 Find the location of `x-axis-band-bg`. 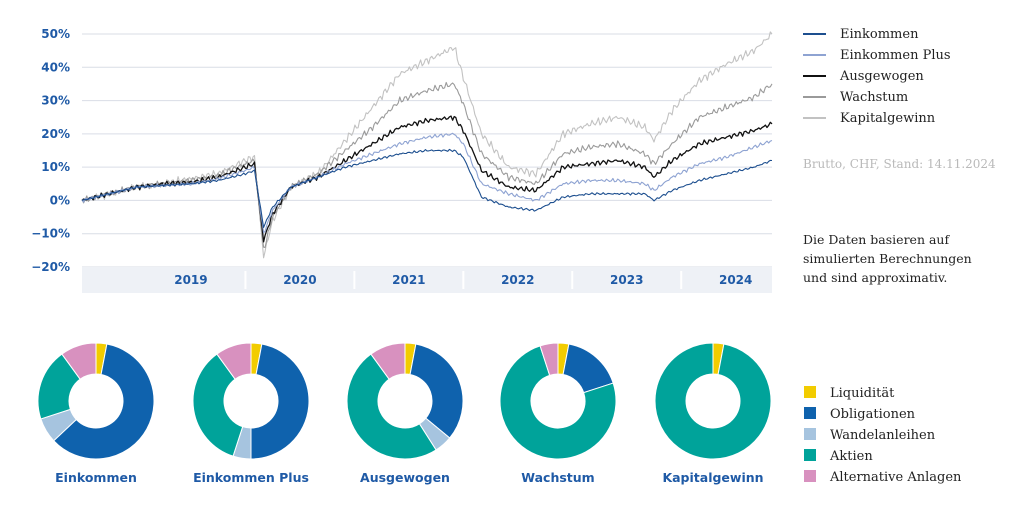

x-axis-band-bg is located at coordinates (427, 280).